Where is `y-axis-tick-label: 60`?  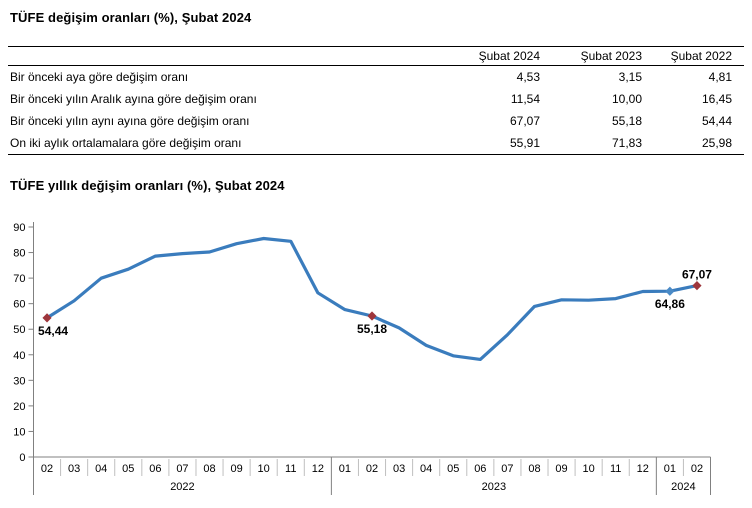
y-axis-tick-label: 60 is located at coordinates (19, 305).